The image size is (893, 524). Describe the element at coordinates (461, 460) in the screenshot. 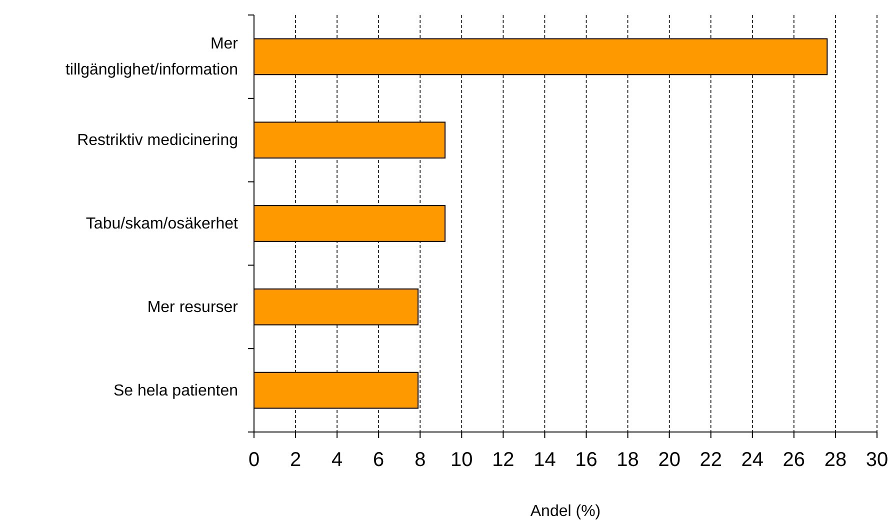

I see `x-tick-label: 10` at that location.